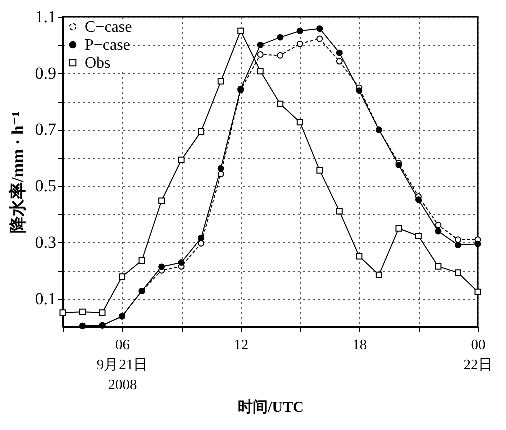  I want to click on y-tick-label: 0.3, so click(45, 242).